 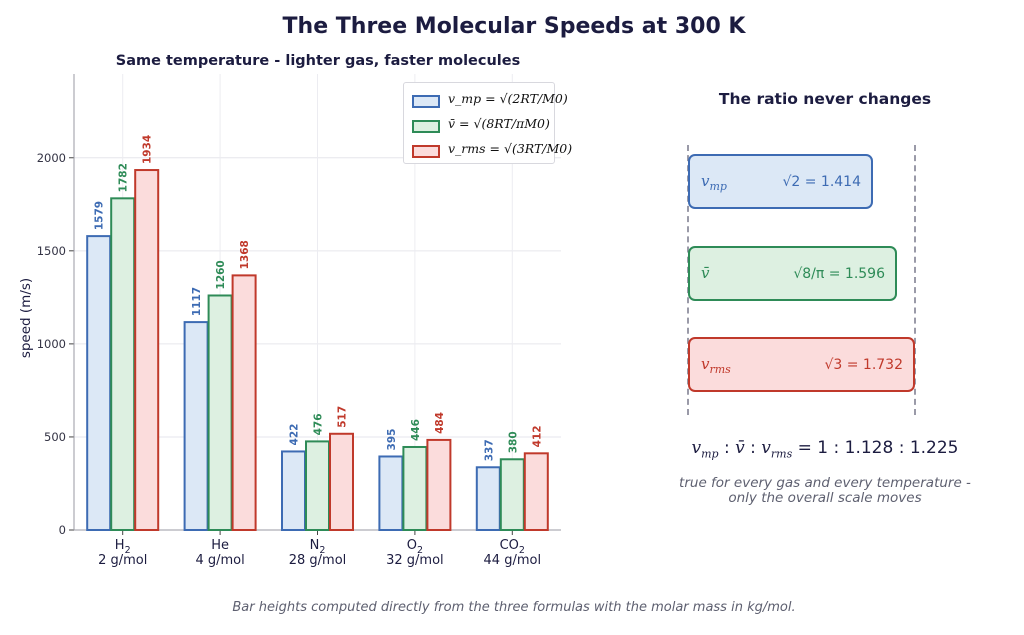 I want to click on x-tick-label-formula: N2, so click(x=318, y=547).